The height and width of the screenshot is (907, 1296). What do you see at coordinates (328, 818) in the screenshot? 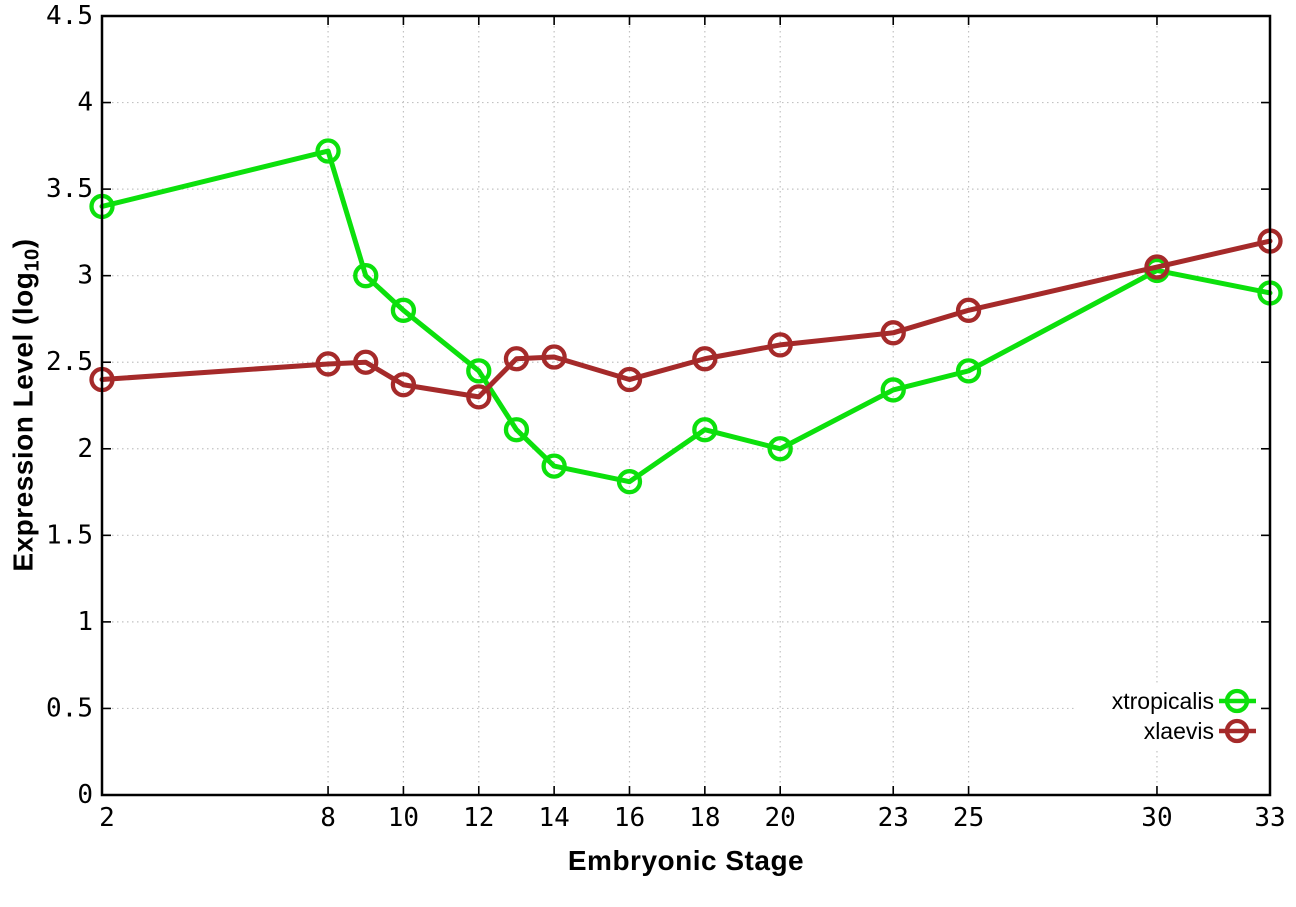
I see `x-tick-label-8: 8` at bounding box center [328, 818].